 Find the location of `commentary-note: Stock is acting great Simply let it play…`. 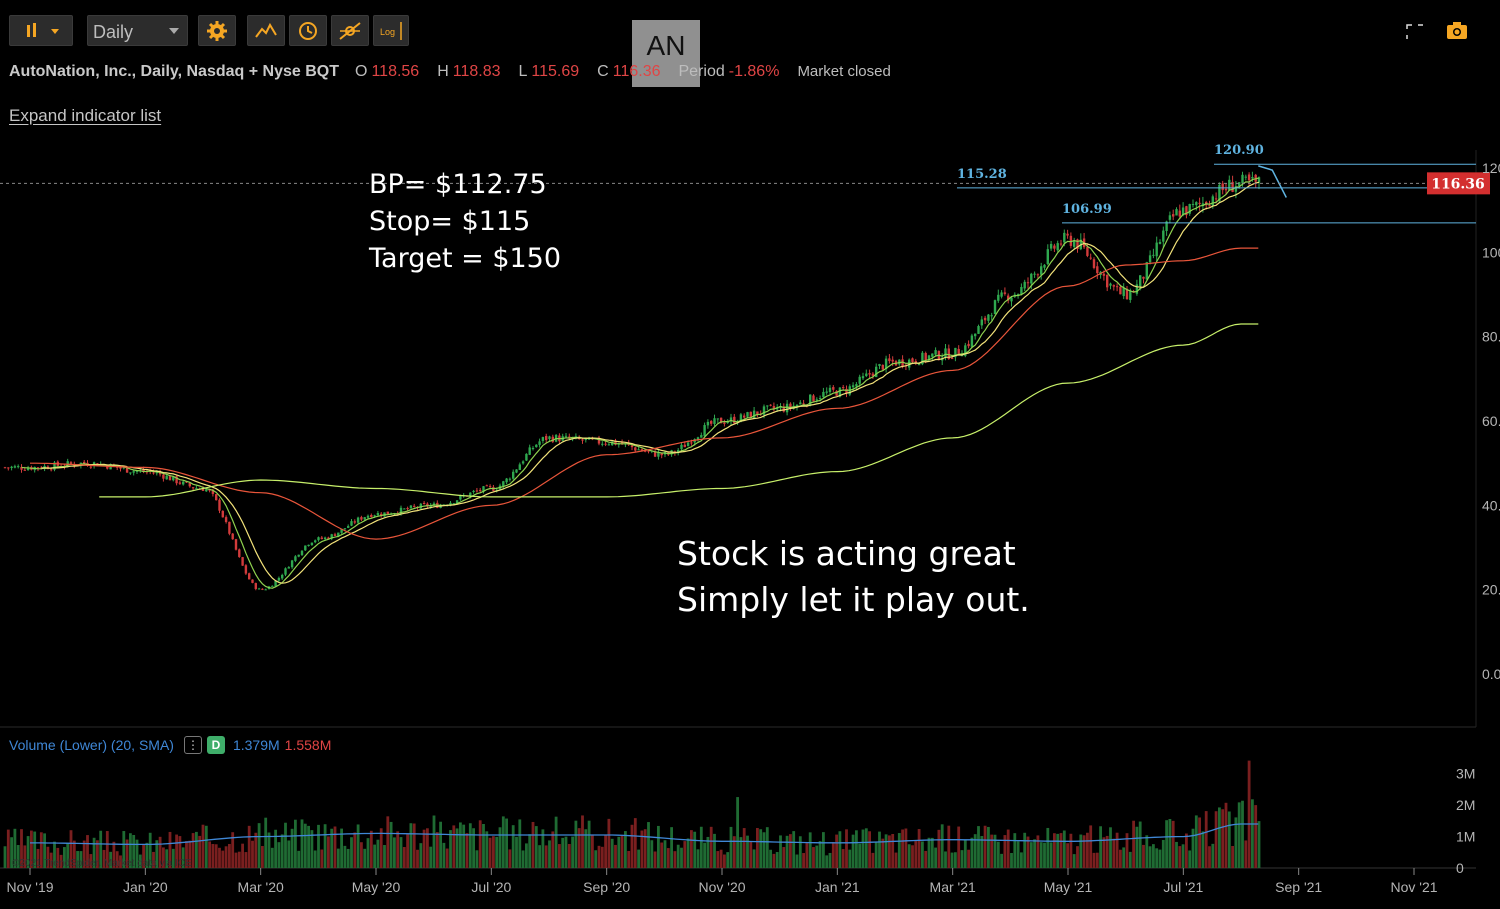

commentary-note: Stock is acting great Simply let it play… is located at coordinates (853, 577).